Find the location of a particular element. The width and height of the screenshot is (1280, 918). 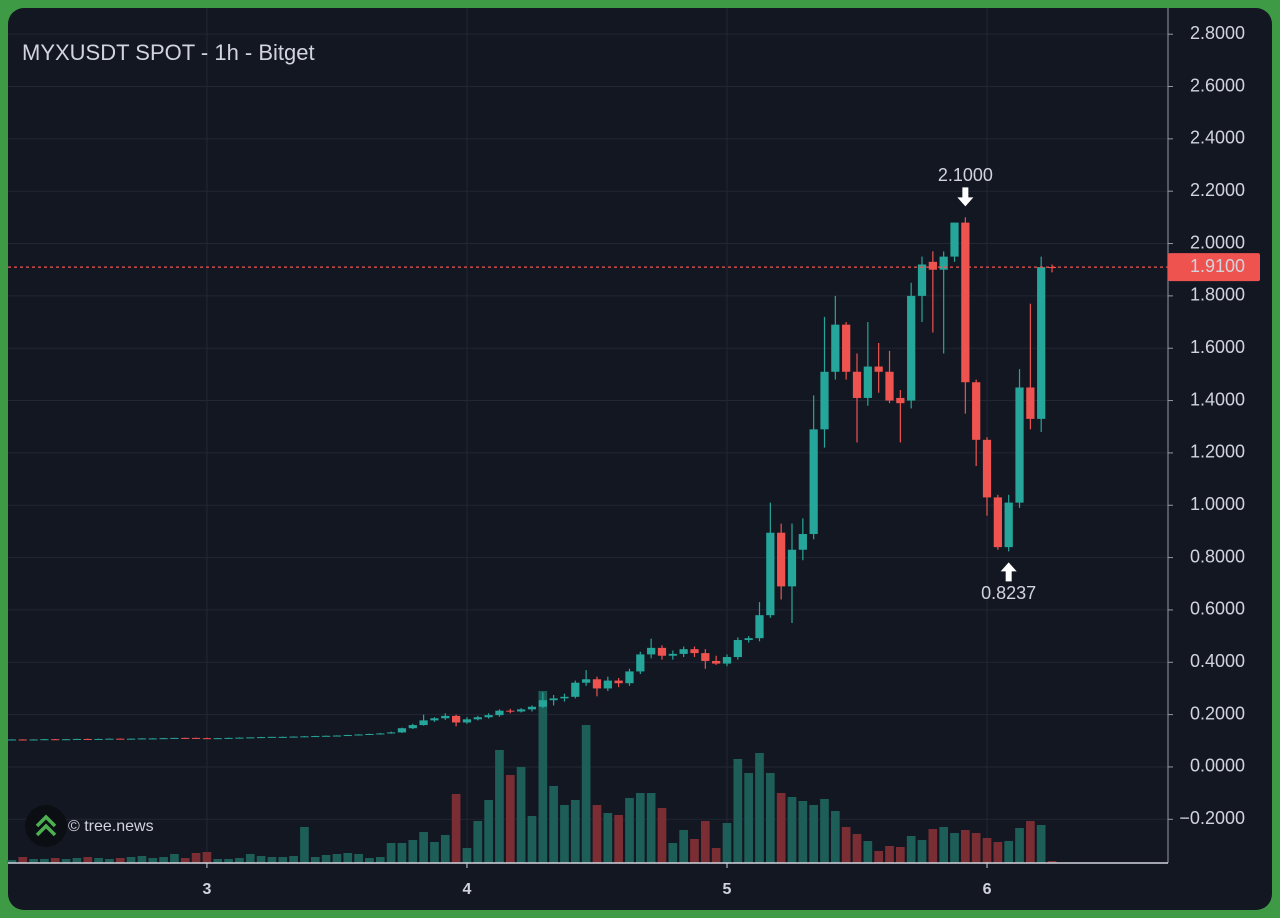

y-tick-label: 2.2000 is located at coordinates (1217, 190).